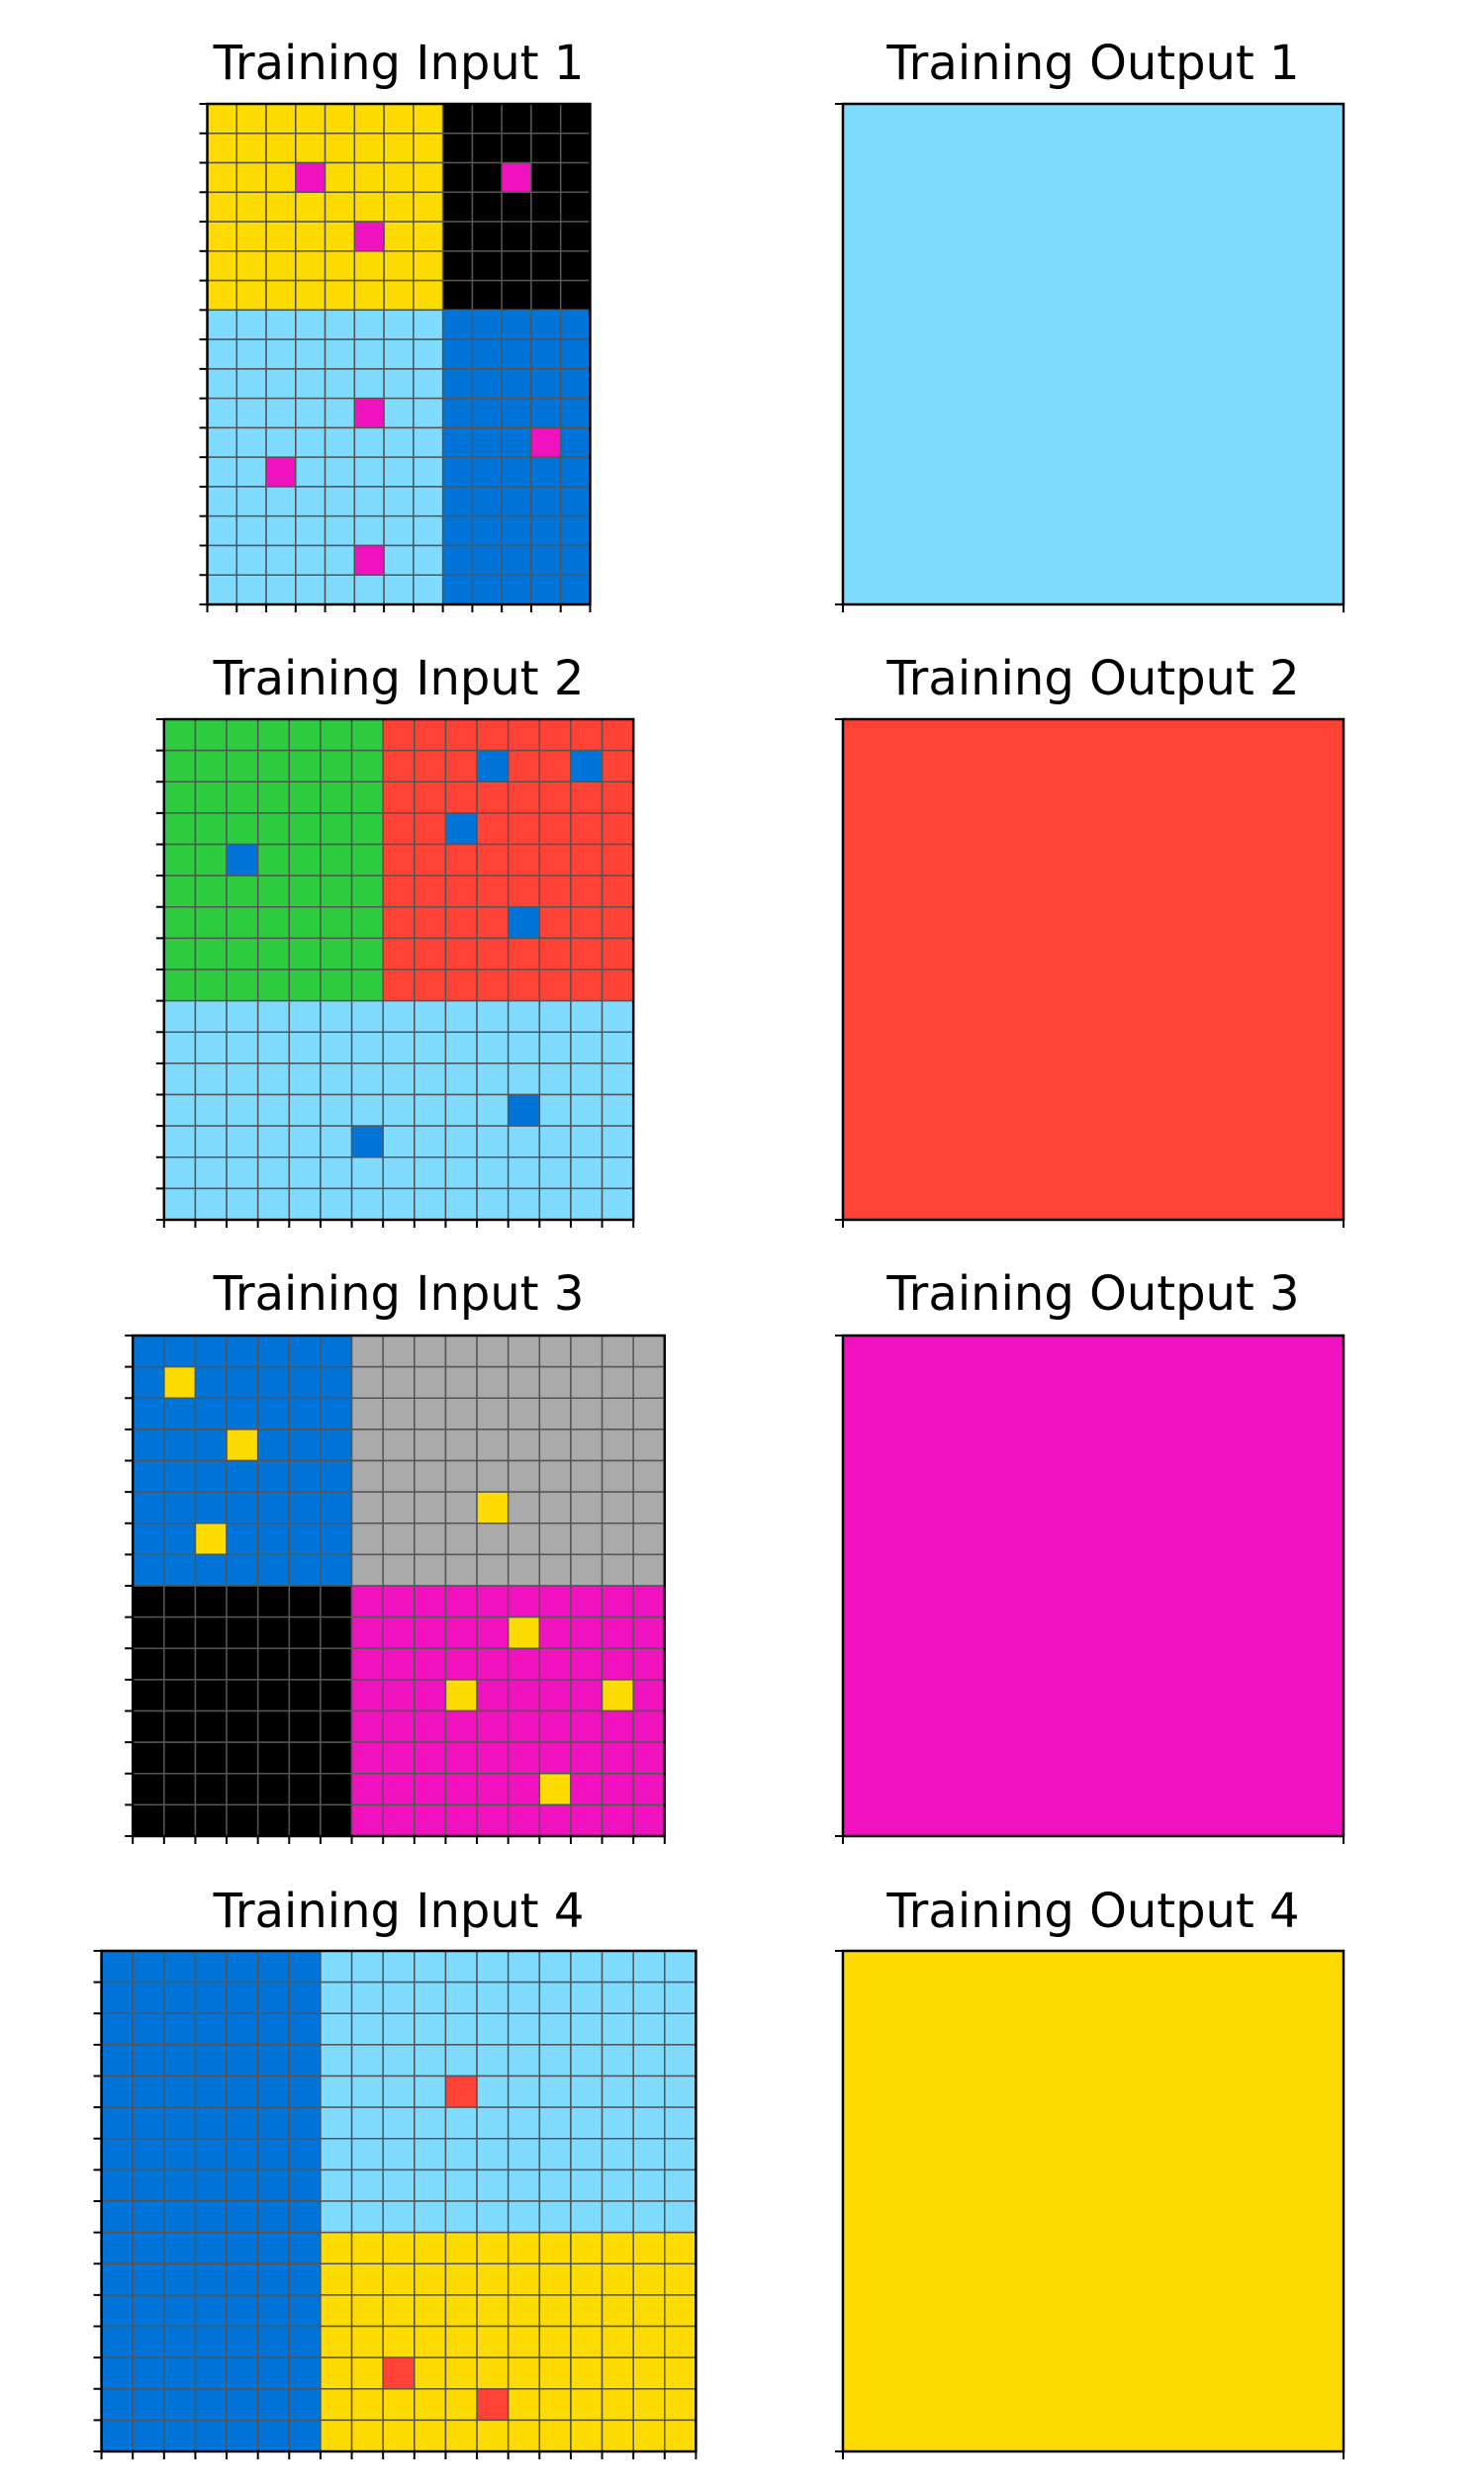 Image resolution: width=1484 pixels, height=2492 pixels. What do you see at coordinates (399, 63) in the screenshot?
I see `training-input-1-title: Training Input 1` at bounding box center [399, 63].